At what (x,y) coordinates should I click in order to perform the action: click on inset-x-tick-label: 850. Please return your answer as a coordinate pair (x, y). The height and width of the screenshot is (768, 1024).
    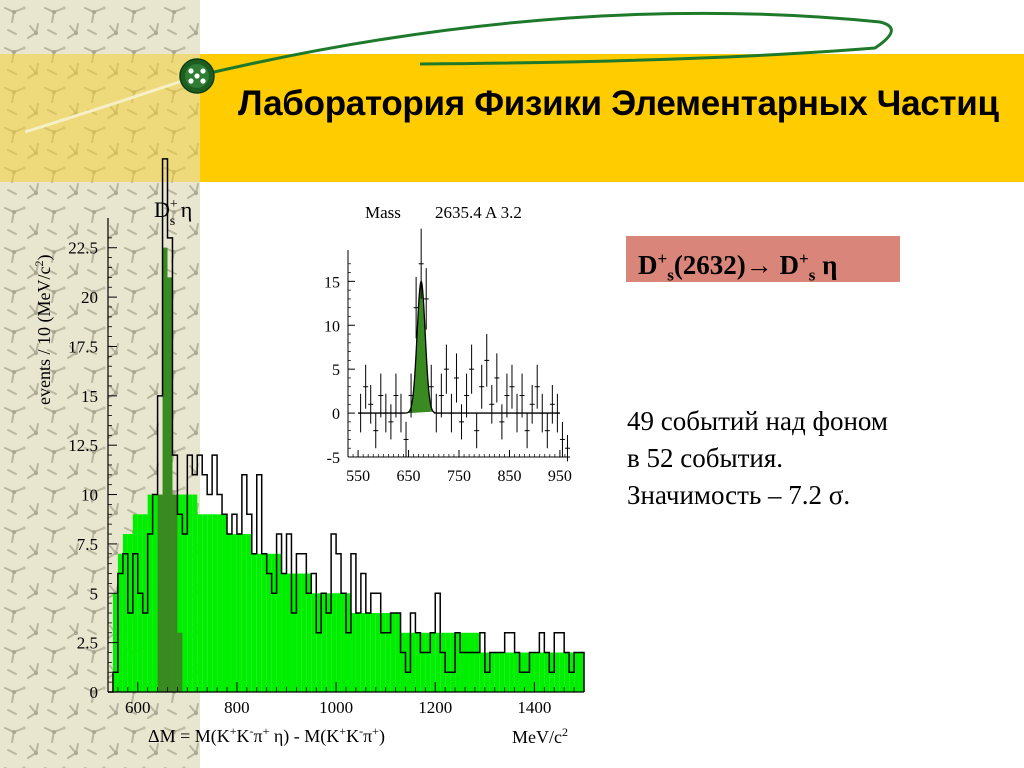
    Looking at the image, I should click on (509, 476).